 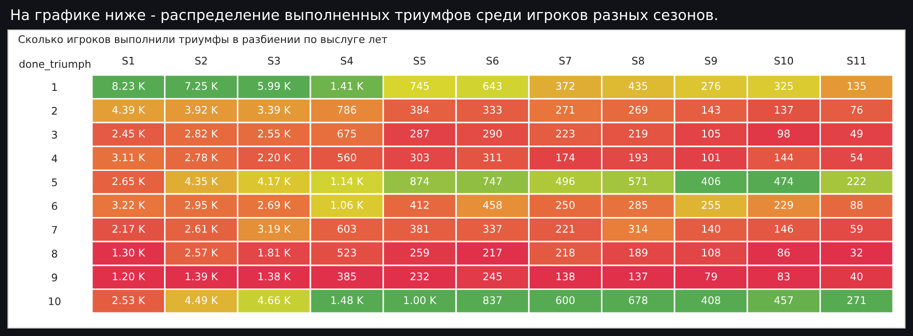 I want to click on data-label: 245, so click(x=492, y=276).